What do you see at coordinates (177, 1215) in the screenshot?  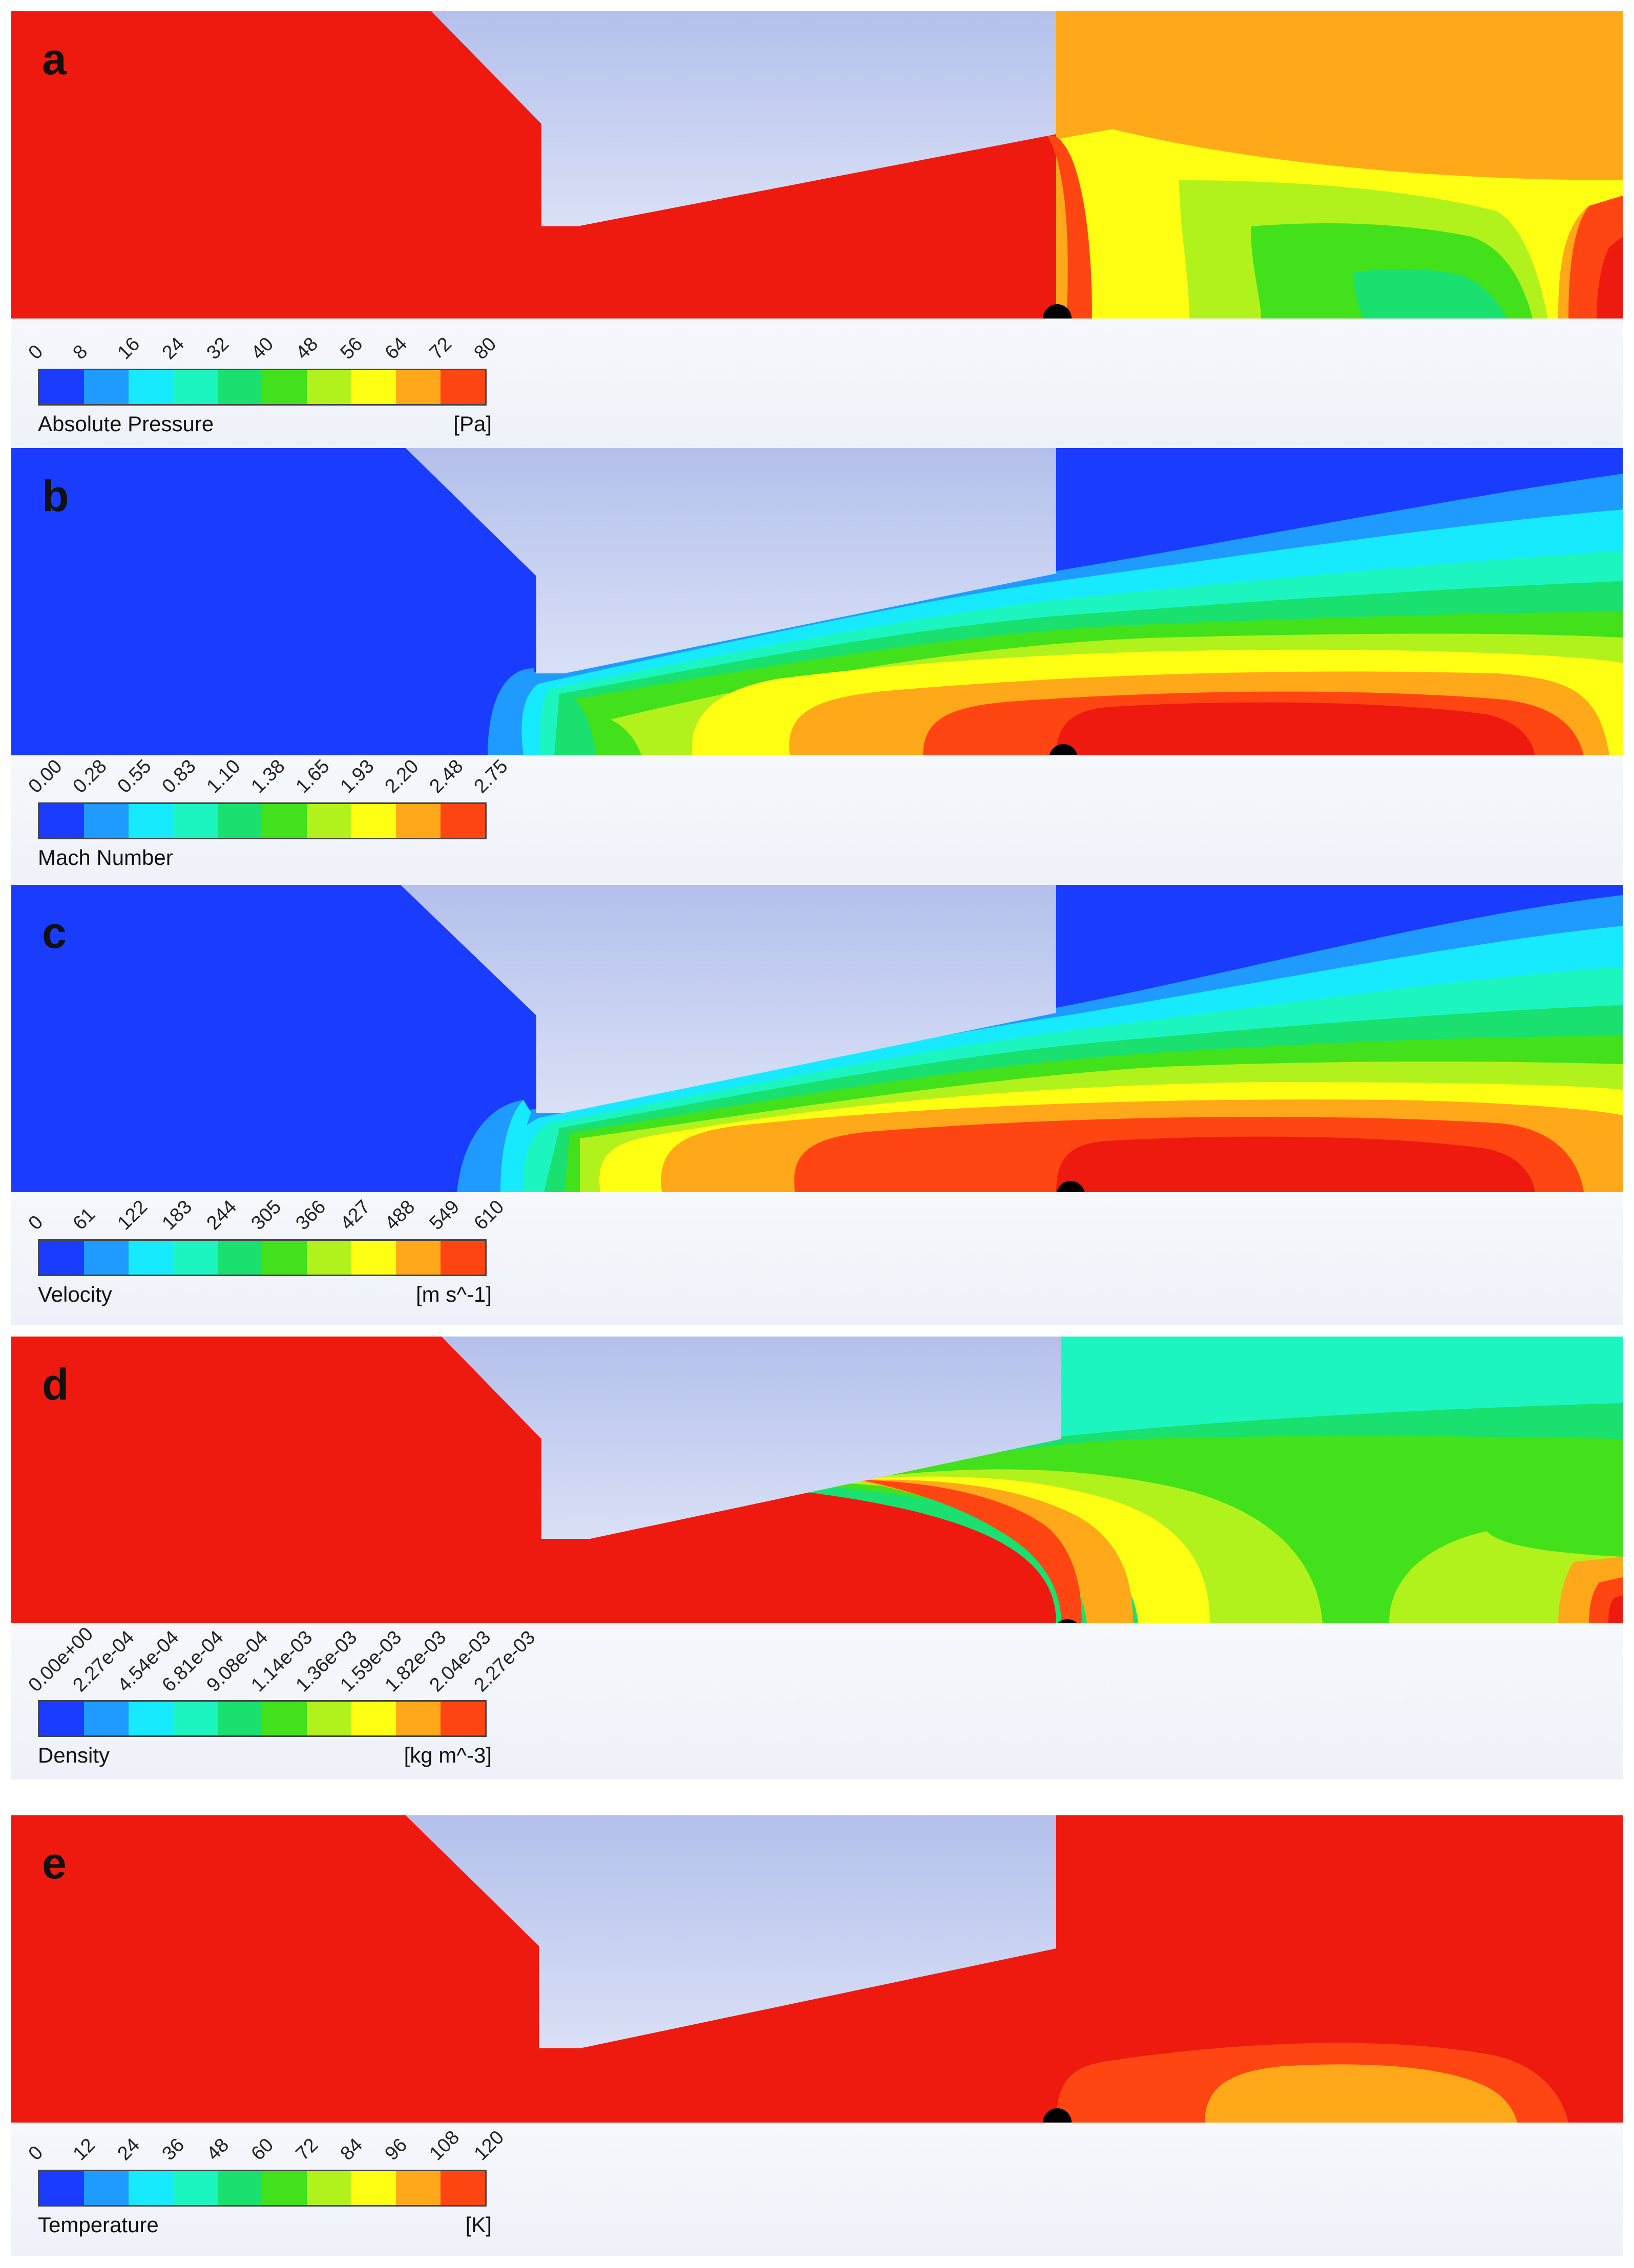 I see `colorbar-tick: 183` at bounding box center [177, 1215].